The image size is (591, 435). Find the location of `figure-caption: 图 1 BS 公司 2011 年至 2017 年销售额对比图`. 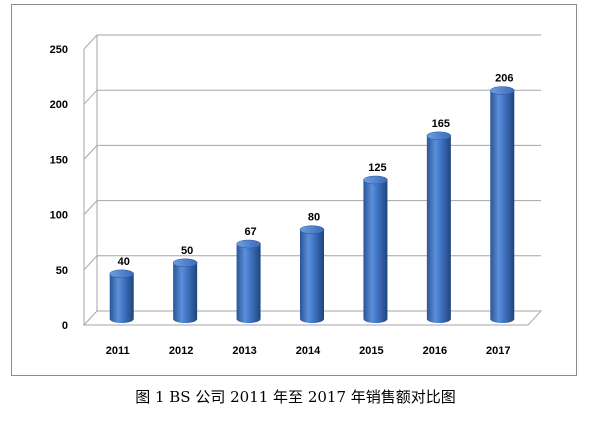

figure-caption: 图 1 BS 公司 2011 年至 2017 年销售额对比图 is located at coordinates (295, 397).